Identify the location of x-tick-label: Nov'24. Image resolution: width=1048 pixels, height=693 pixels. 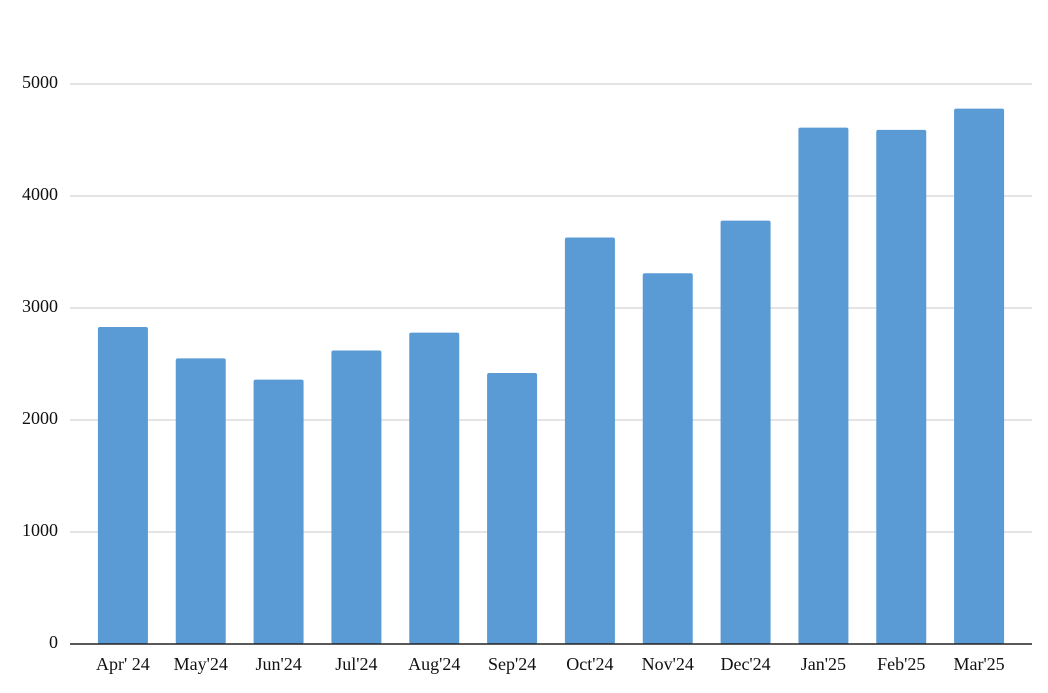
(668, 664).